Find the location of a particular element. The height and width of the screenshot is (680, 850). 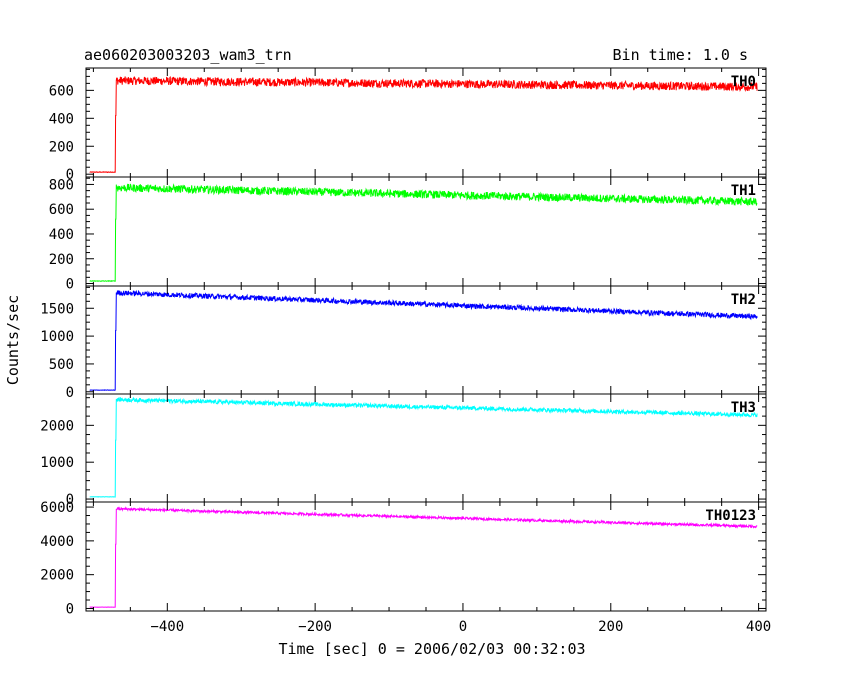

panel-label-th0: TH0 is located at coordinates (743, 82).